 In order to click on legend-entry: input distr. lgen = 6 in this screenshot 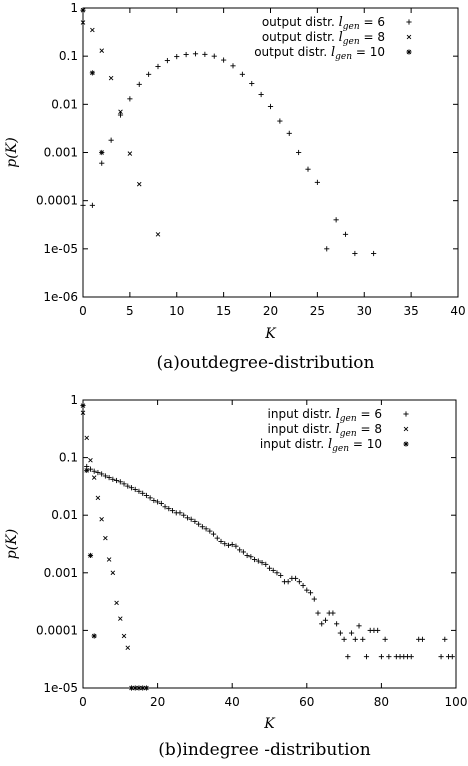, I will do `click(325, 415)`.